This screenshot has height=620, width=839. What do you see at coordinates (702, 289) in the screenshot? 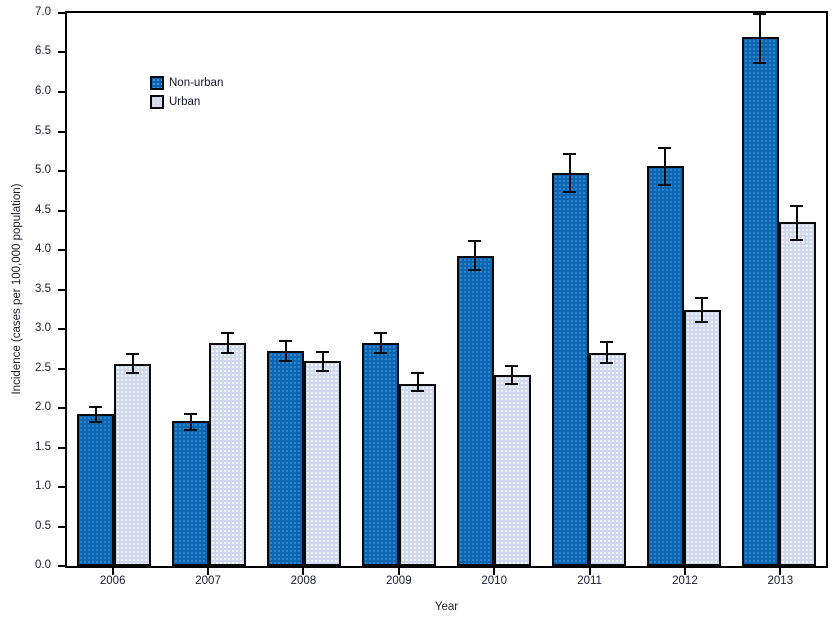
I see `bar-urban-2012` at bounding box center [702, 289].